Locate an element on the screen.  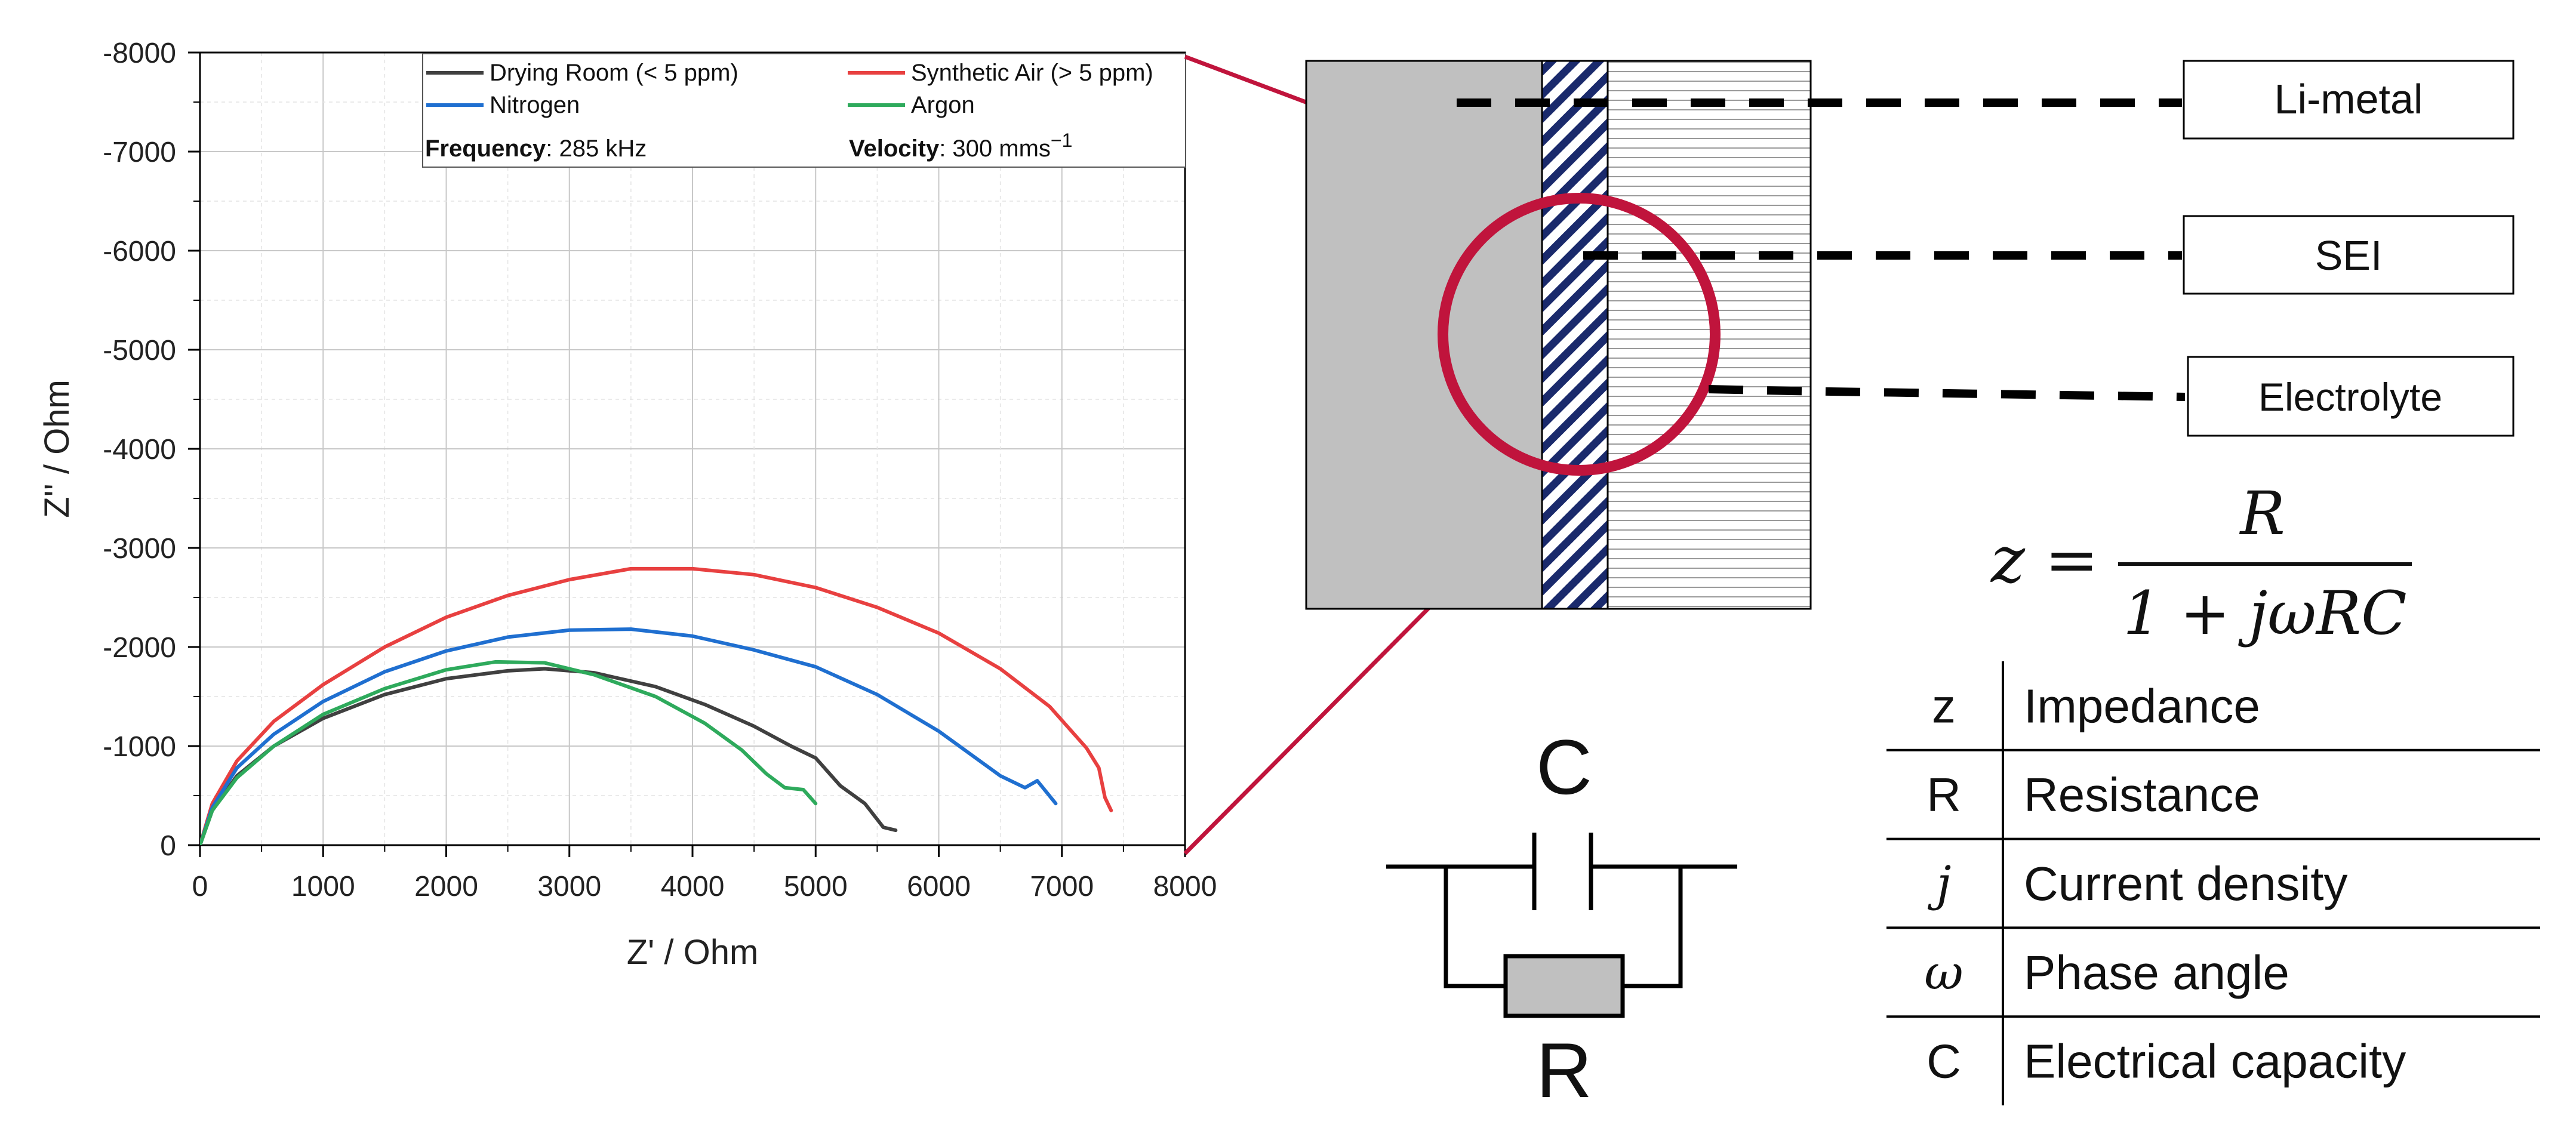
circuit-right-branch is located at coordinates (1653, 927).